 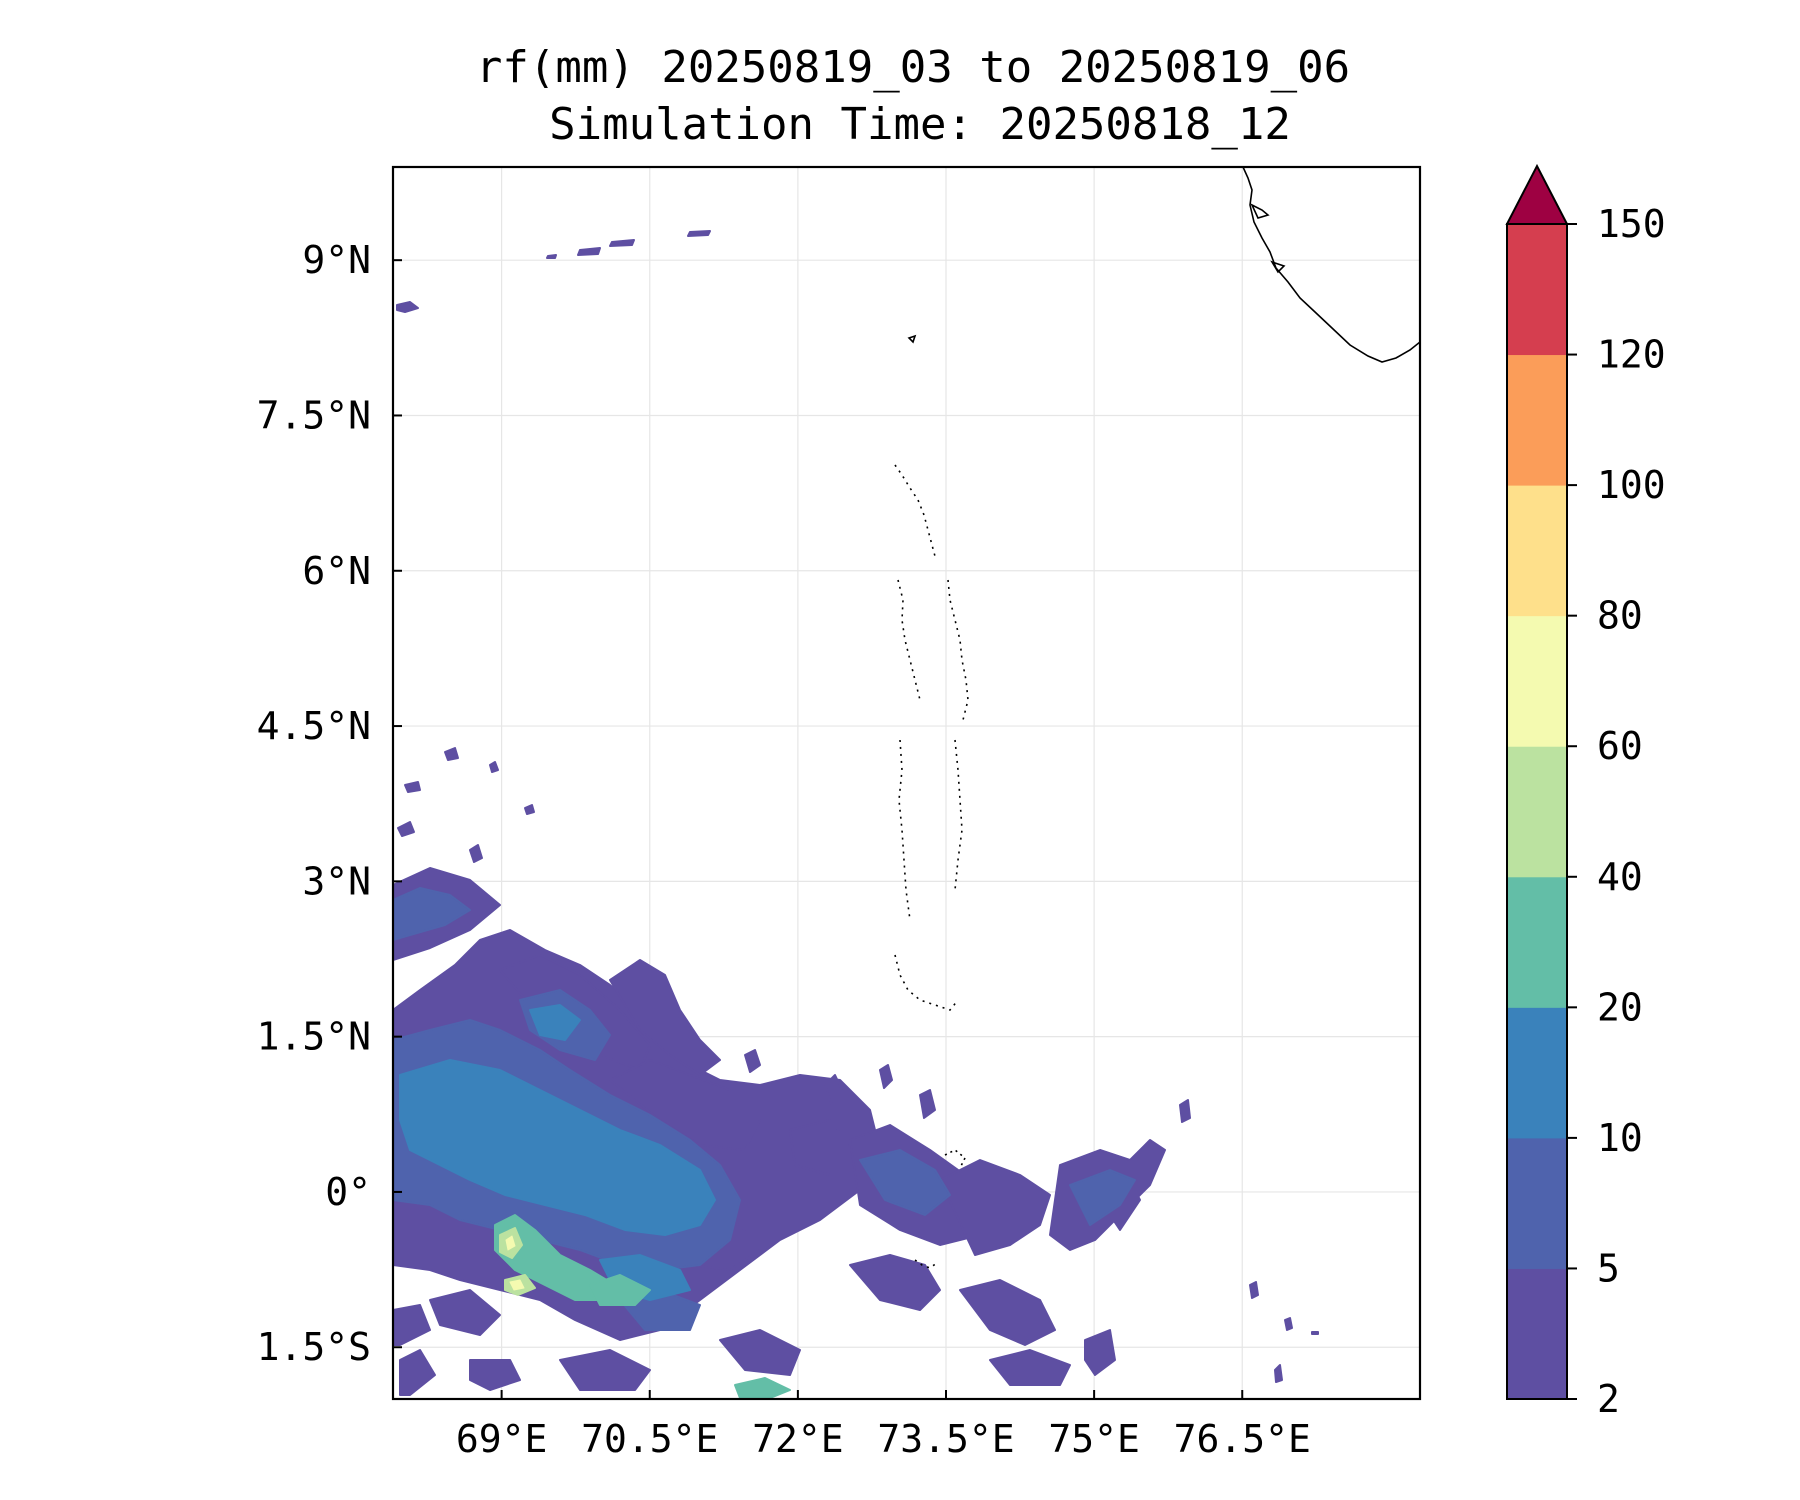 I want to click on colorbar-tick-label: 60, so click(x=1620, y=746).